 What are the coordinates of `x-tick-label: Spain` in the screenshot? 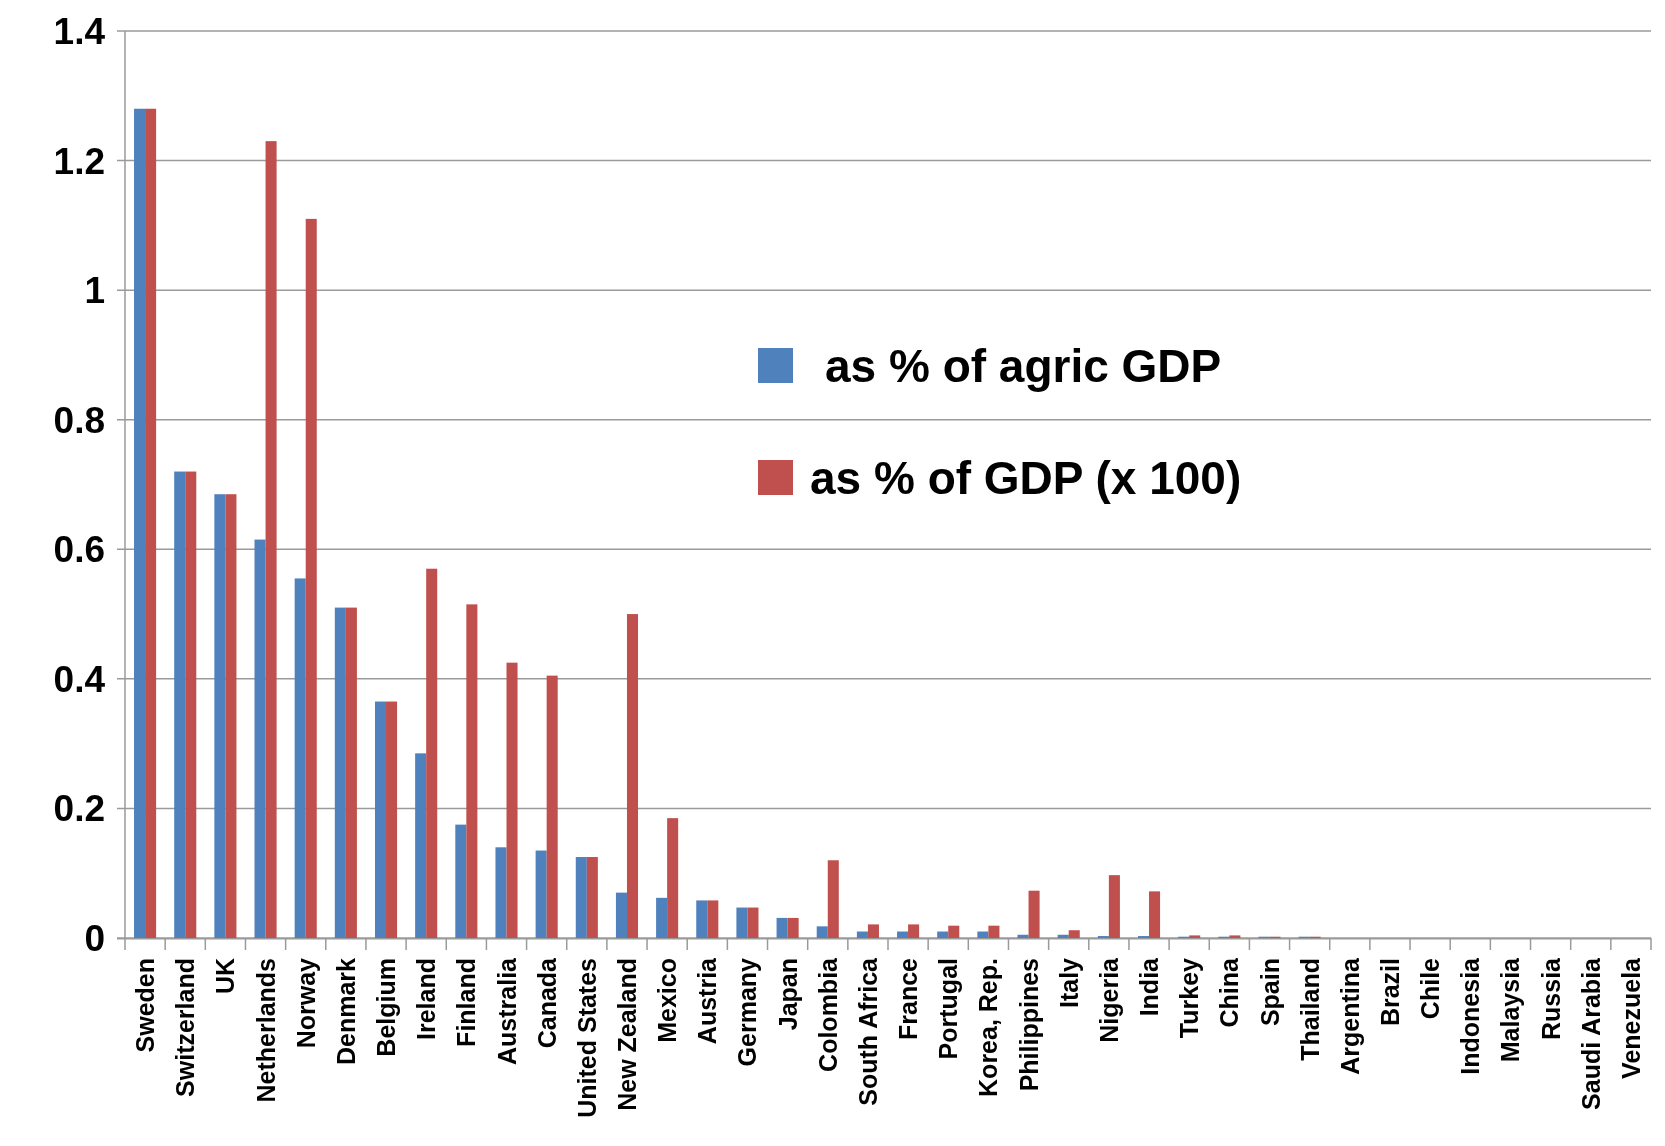 It's located at (1269, 992).